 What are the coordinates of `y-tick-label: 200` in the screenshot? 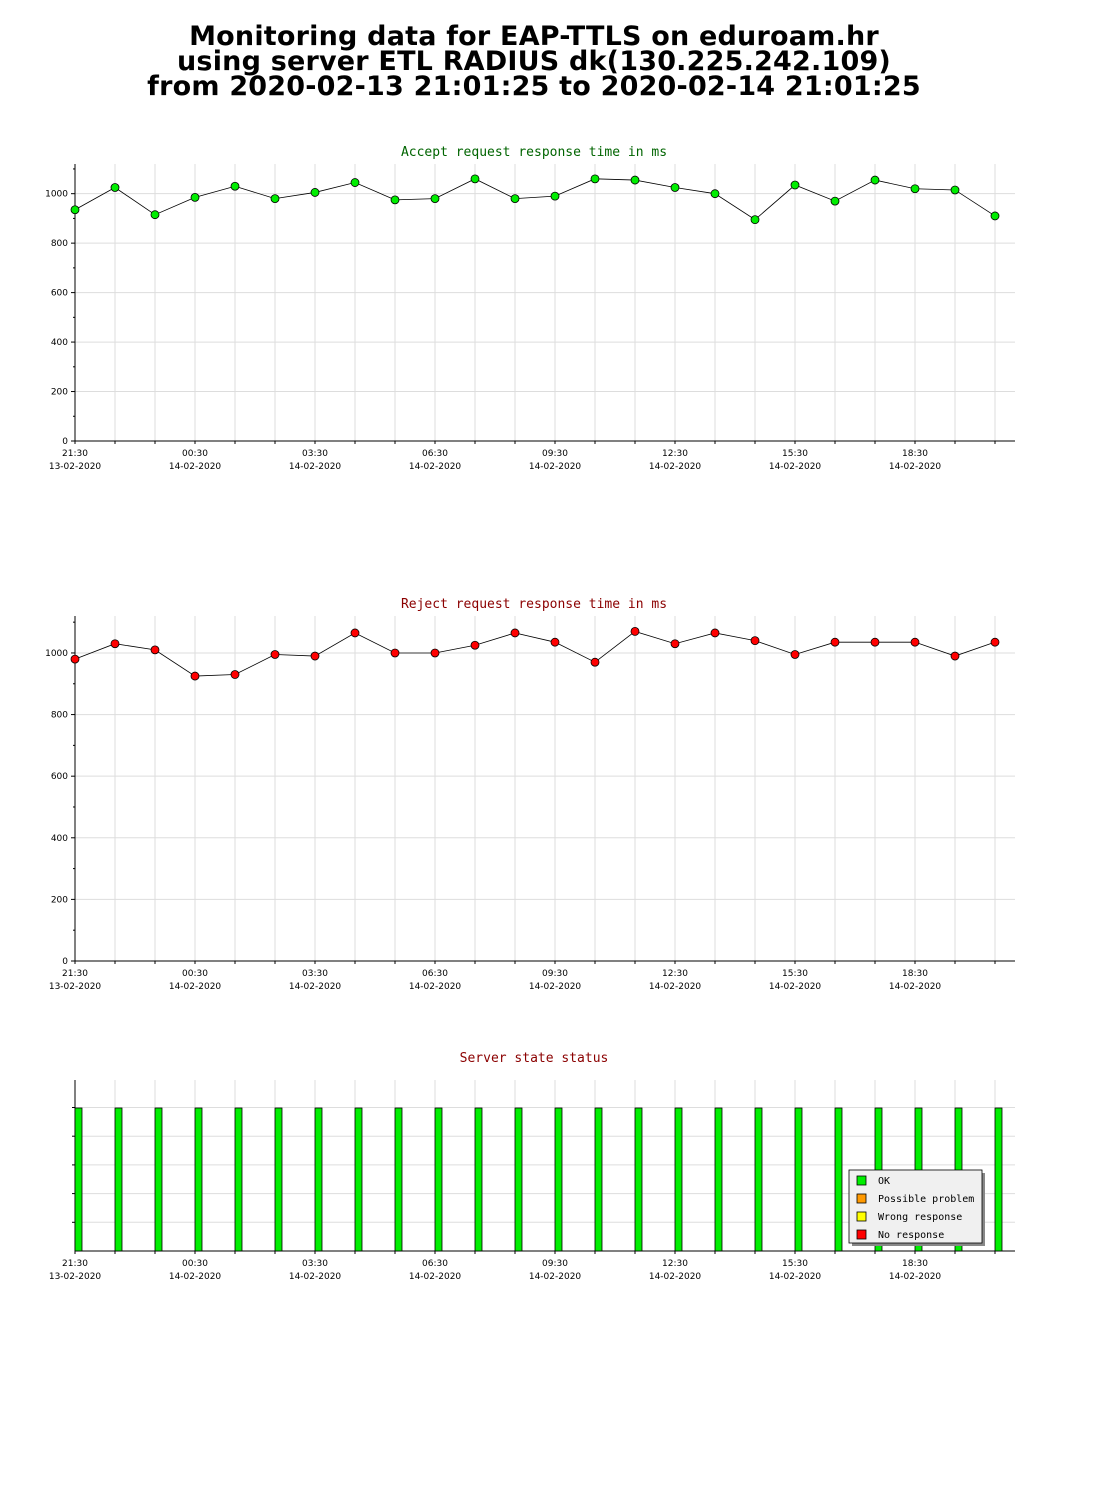 It's located at (59, 900).